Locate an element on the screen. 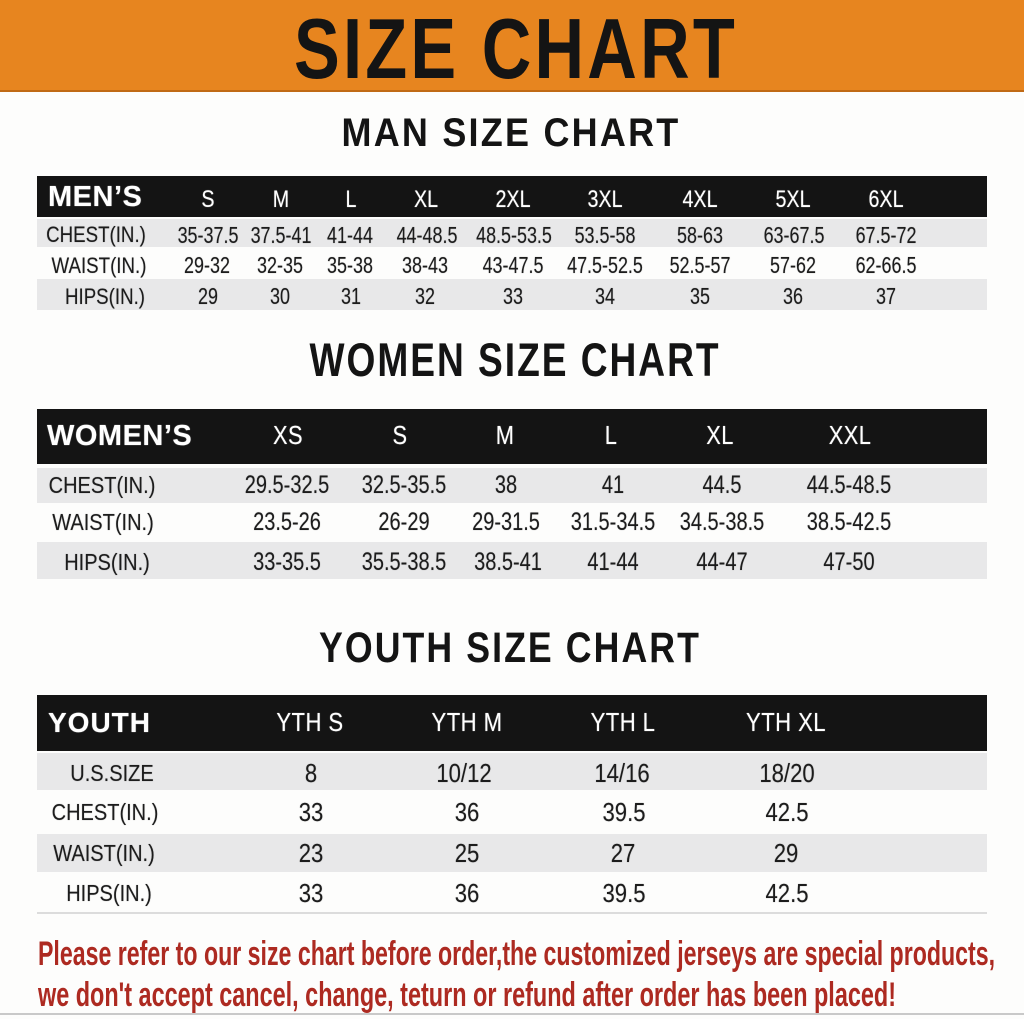  svg-text: WOMEN SIZE CHART is located at coordinates (515, 359).